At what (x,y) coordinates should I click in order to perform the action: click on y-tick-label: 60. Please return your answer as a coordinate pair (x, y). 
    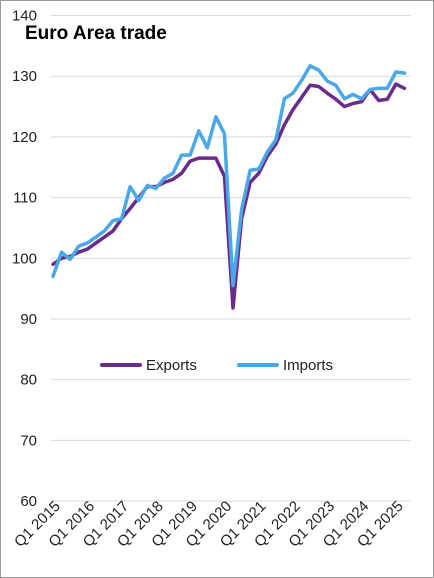
    Looking at the image, I should click on (28, 501).